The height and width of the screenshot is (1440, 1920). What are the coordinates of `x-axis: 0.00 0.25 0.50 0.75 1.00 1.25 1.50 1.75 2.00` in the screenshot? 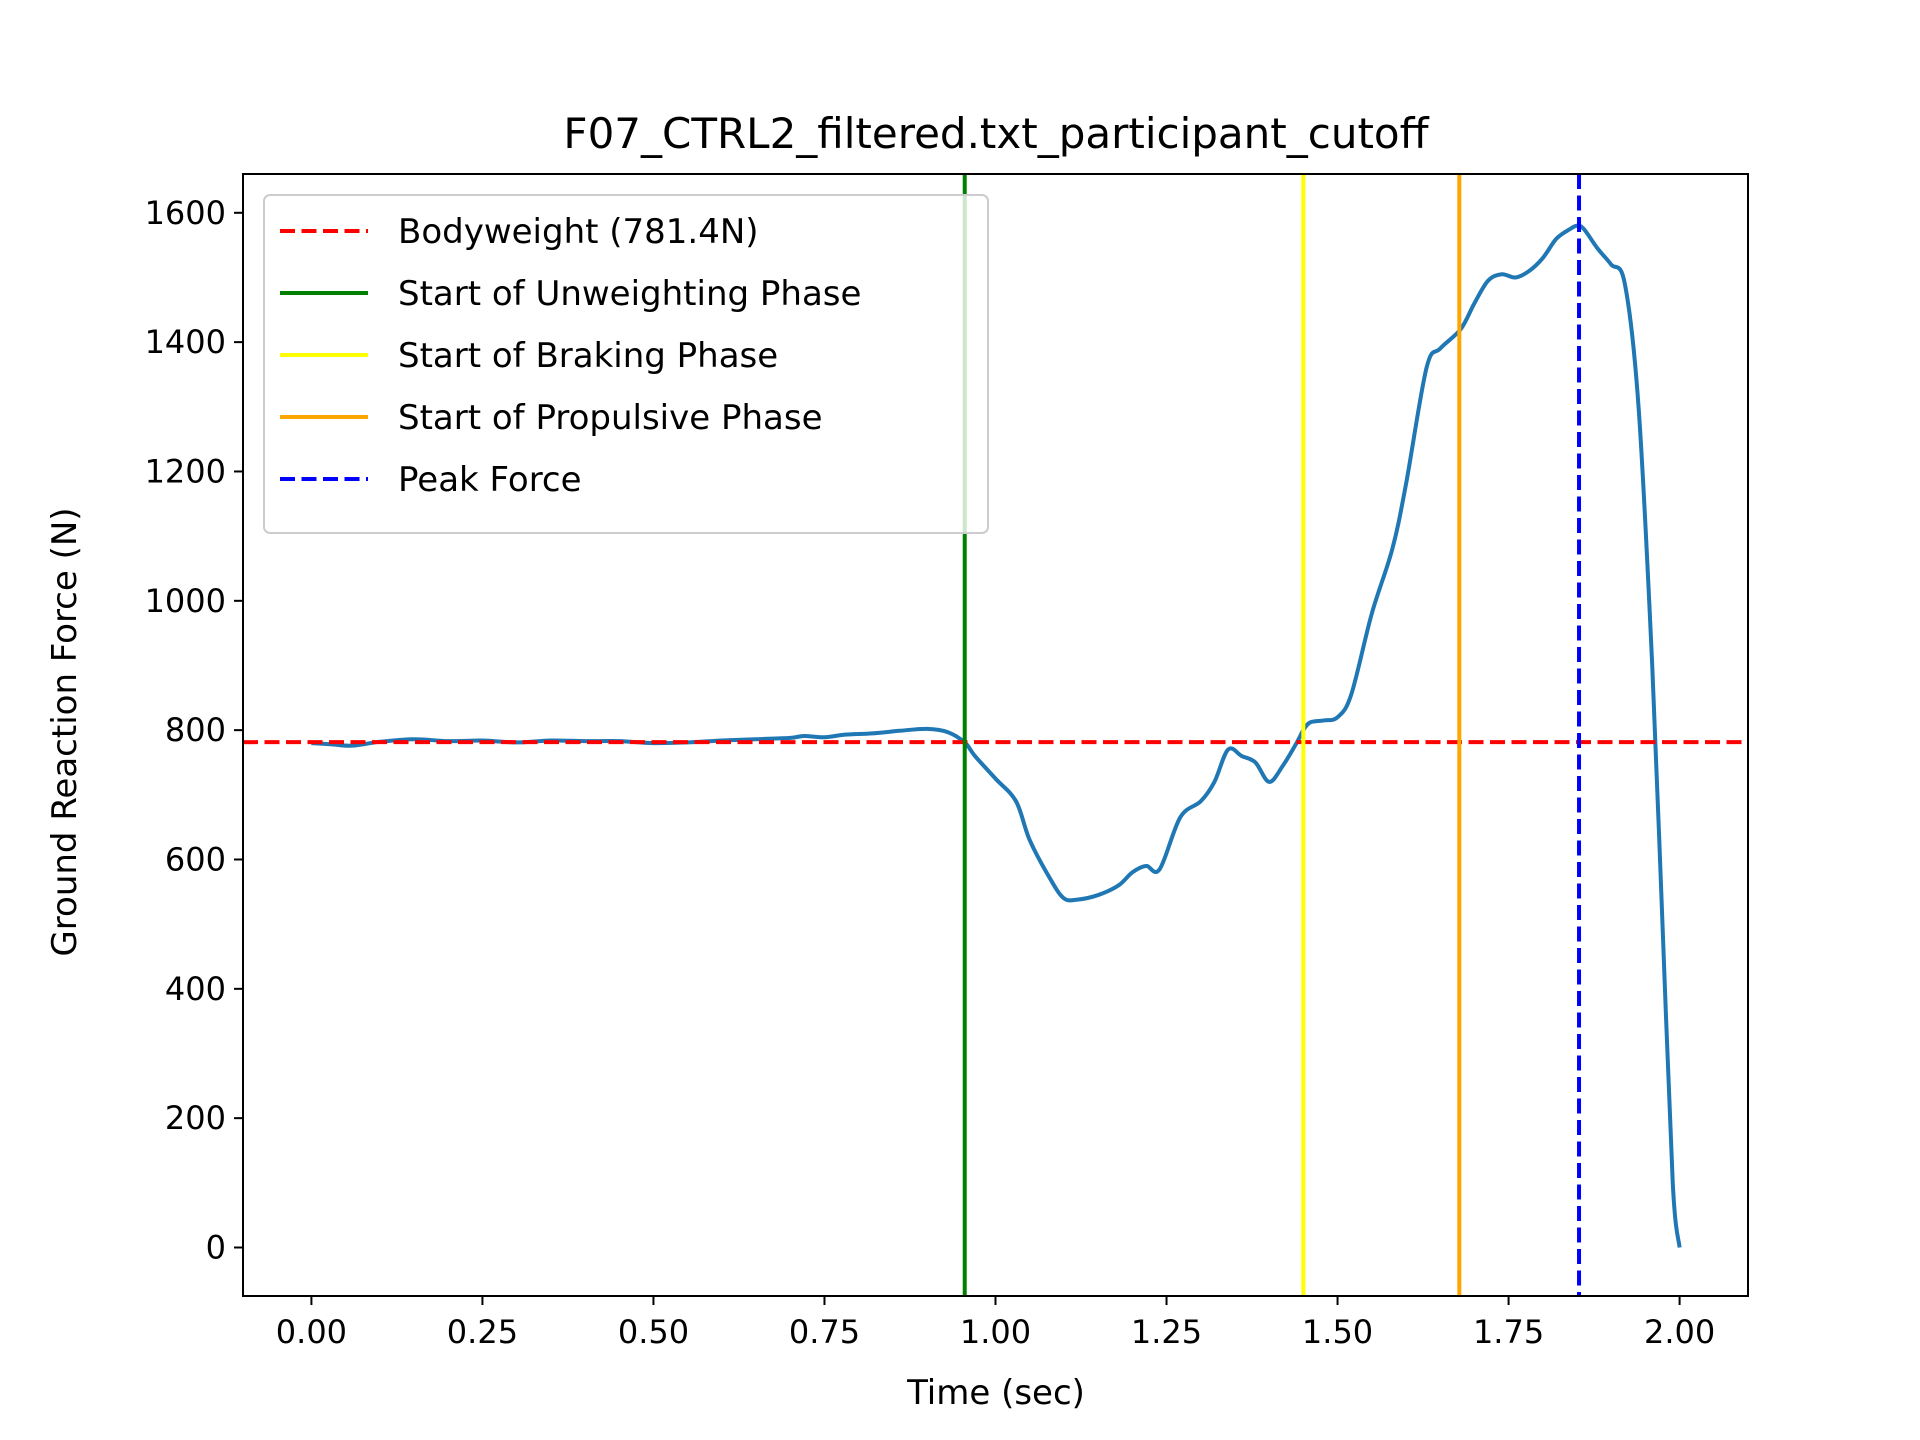 It's located at (995, 1323).